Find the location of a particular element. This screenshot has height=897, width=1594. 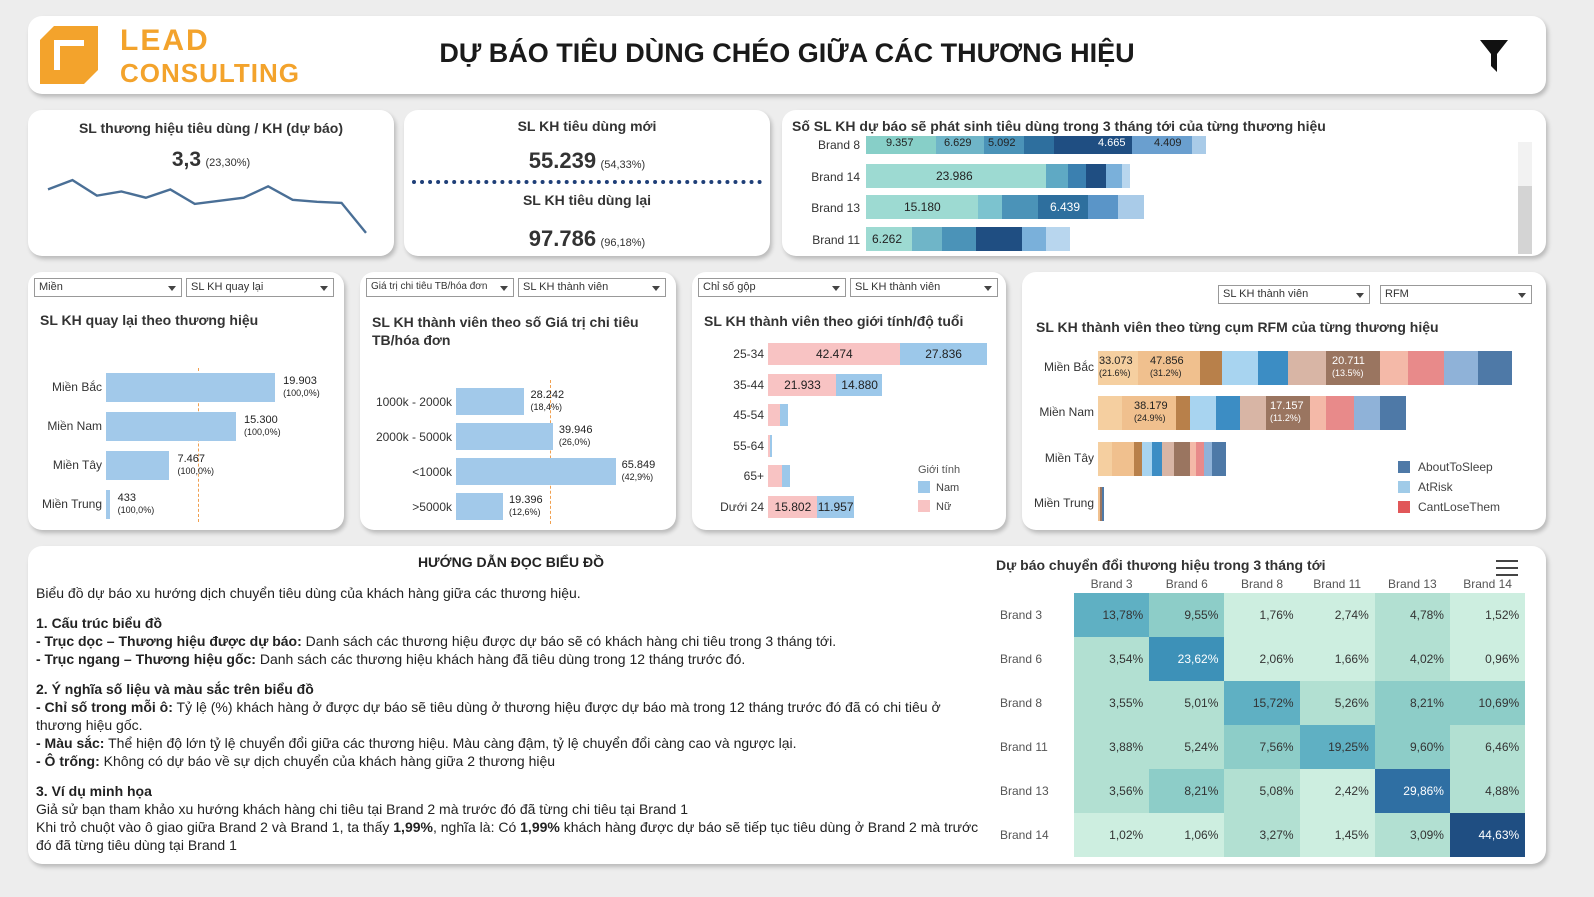

gender-male-value: 14.880 is located at coordinates (859, 384).